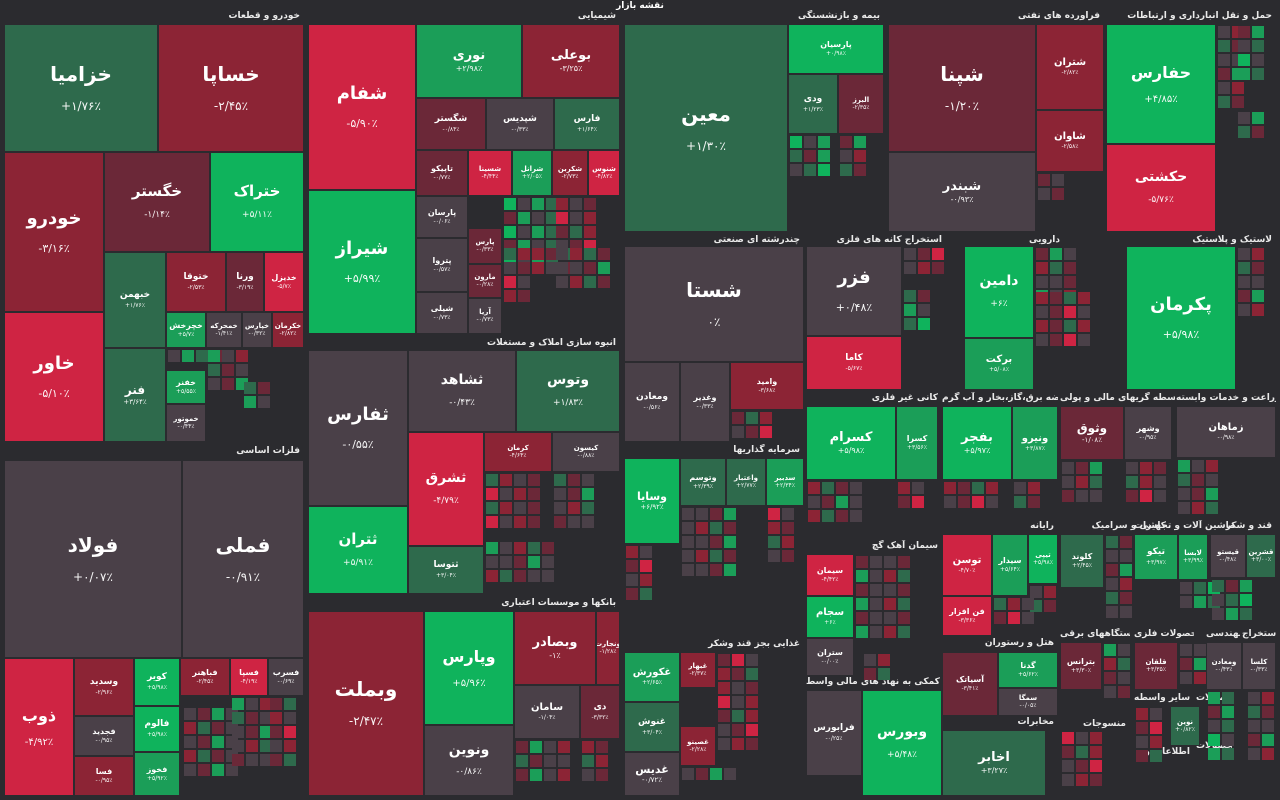 This screenshot has height=800, width=1280. I want to click on stock-tile: کسرام +۵/۹۸٪, so click(851, 443).